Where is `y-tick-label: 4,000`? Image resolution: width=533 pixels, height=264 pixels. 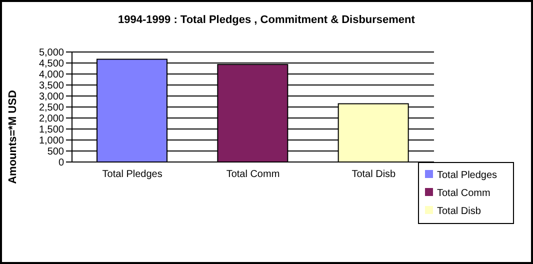
y-tick-label: 4,000 is located at coordinates (51, 75).